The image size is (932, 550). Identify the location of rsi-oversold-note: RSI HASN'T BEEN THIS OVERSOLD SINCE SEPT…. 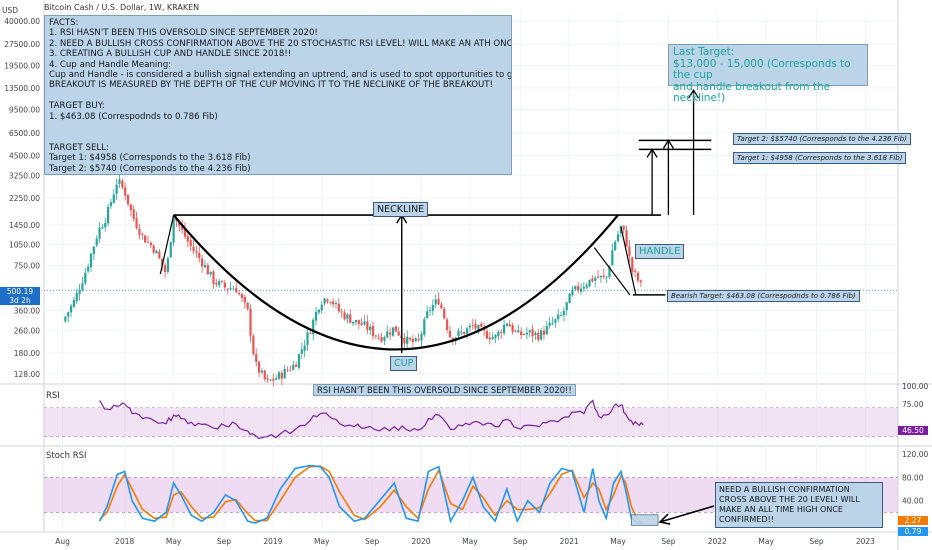
(444, 390).